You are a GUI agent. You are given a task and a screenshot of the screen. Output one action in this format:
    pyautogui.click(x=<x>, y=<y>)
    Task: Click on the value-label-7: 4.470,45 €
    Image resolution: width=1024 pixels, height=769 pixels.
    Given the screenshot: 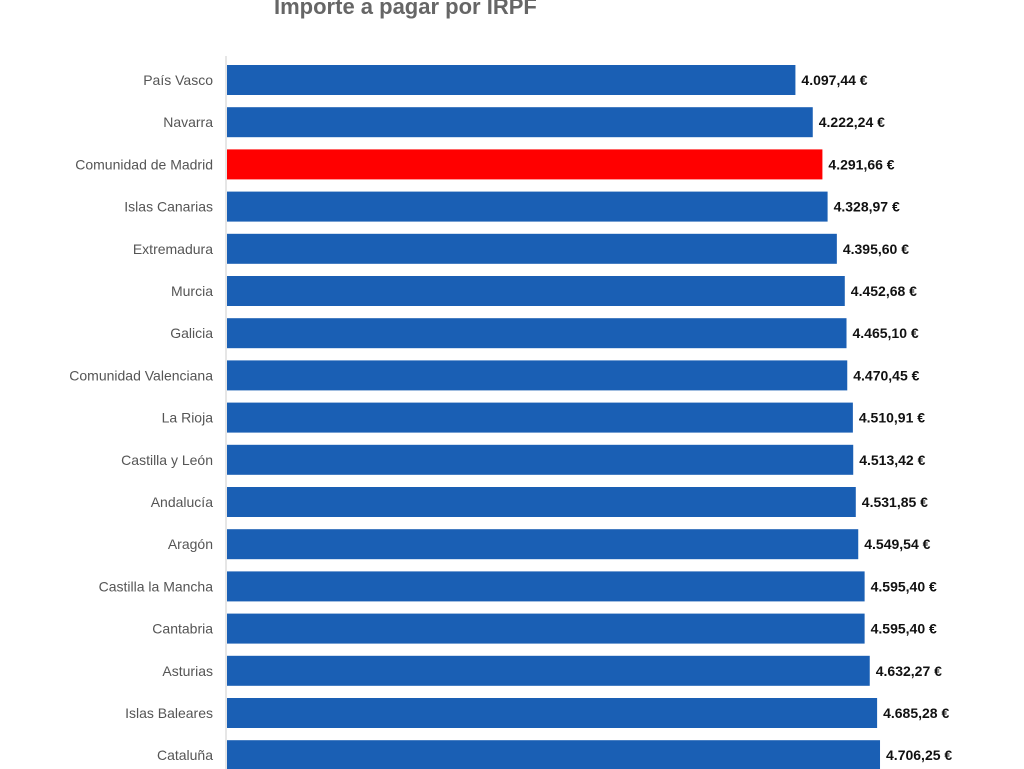 What is the action you would take?
    pyautogui.click(x=886, y=375)
    